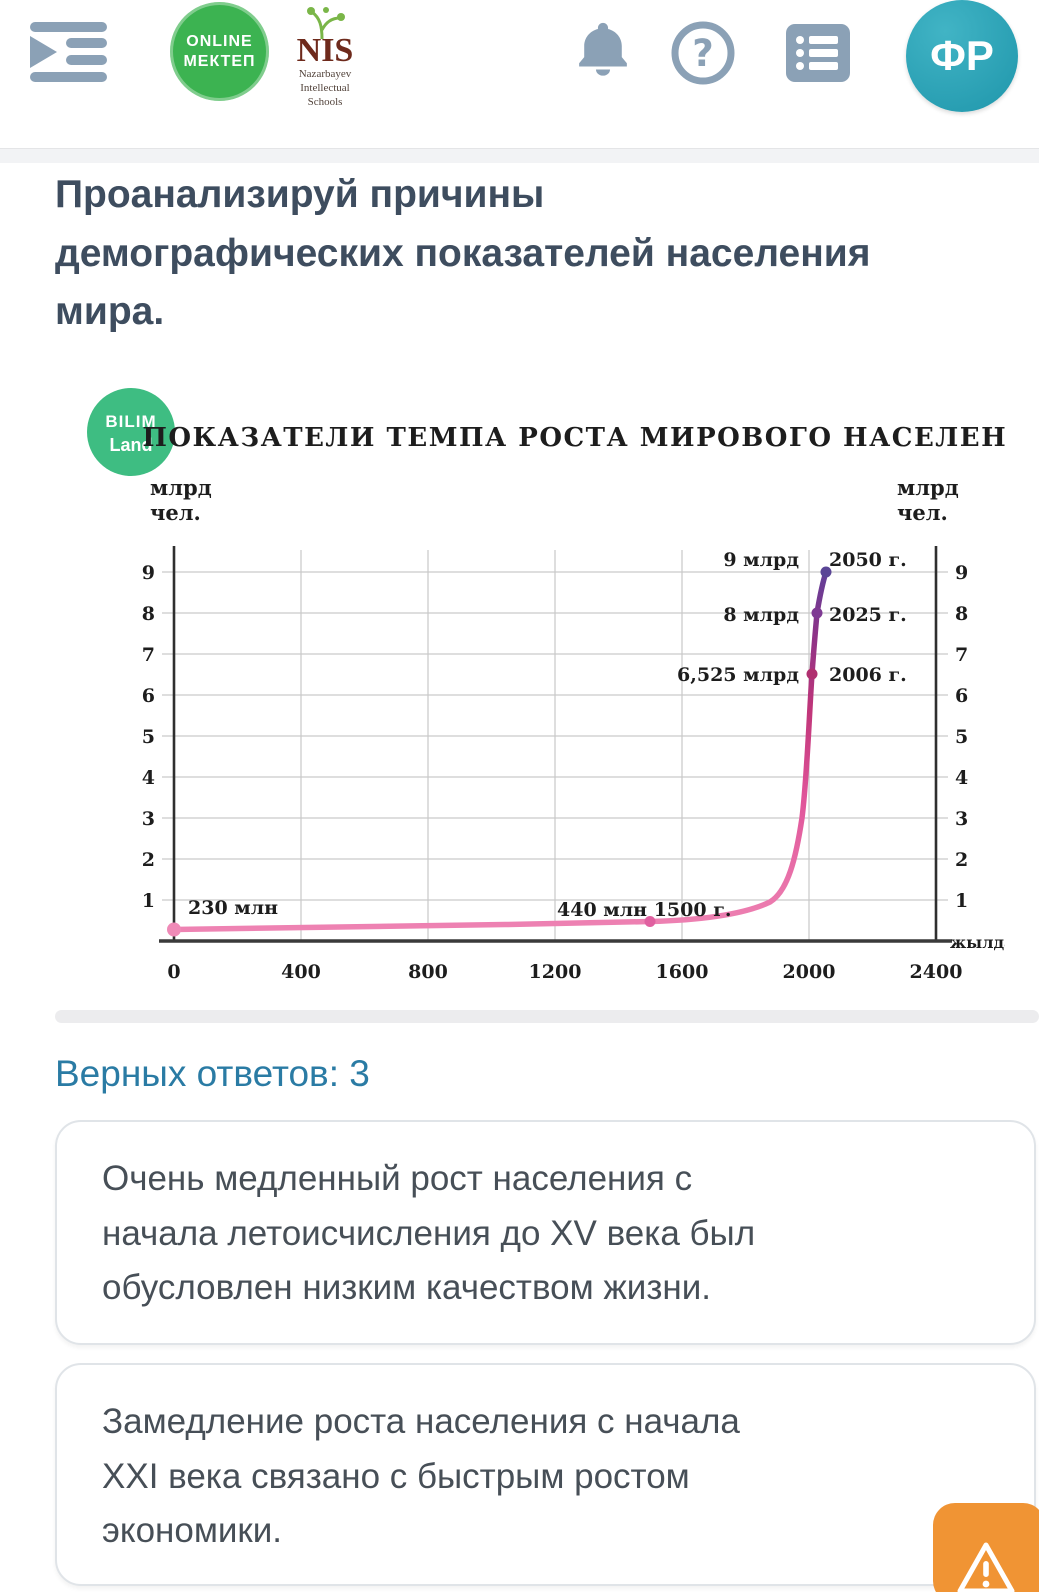 This screenshot has width=1039, height=1592. I want to click on answer-option-1-line2: начала летоисчисления до XV века был, so click(429, 1233).